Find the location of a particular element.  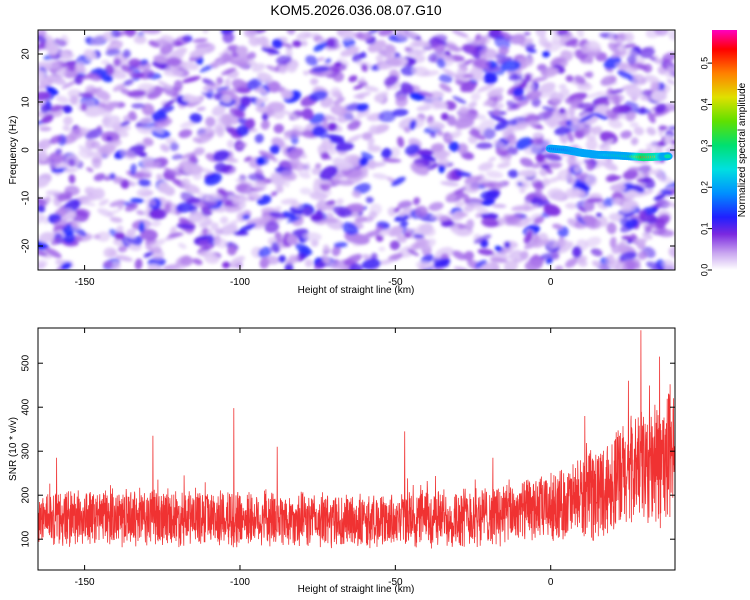

colorbar-tick-label: 0.5 is located at coordinates (704, 63).